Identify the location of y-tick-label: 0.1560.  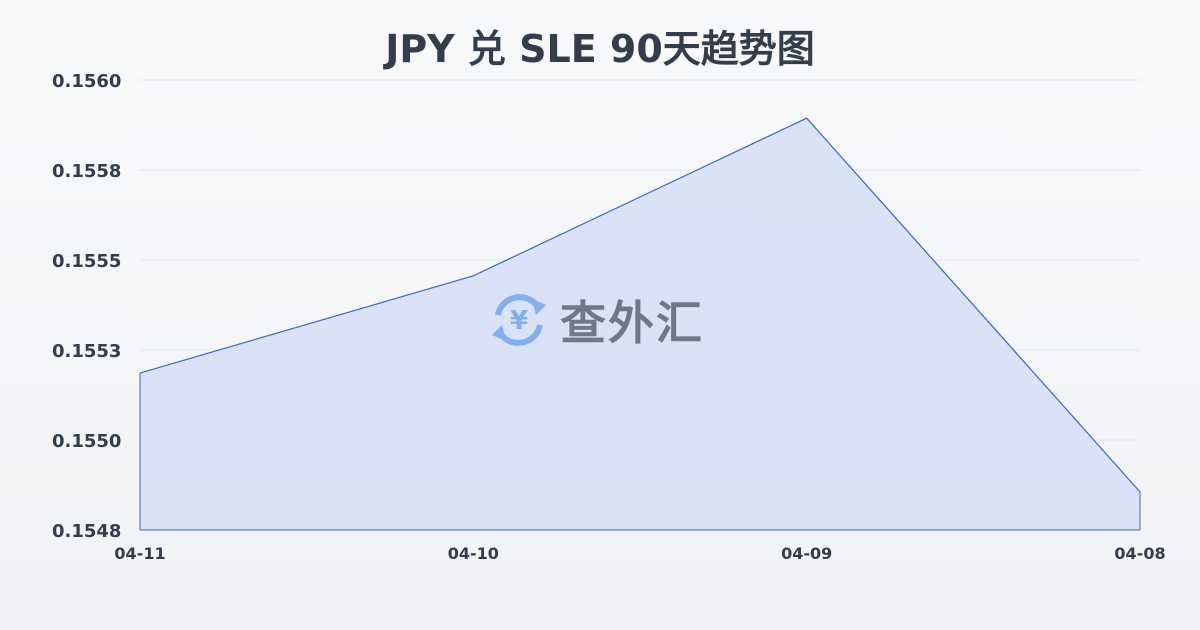
(86, 81).